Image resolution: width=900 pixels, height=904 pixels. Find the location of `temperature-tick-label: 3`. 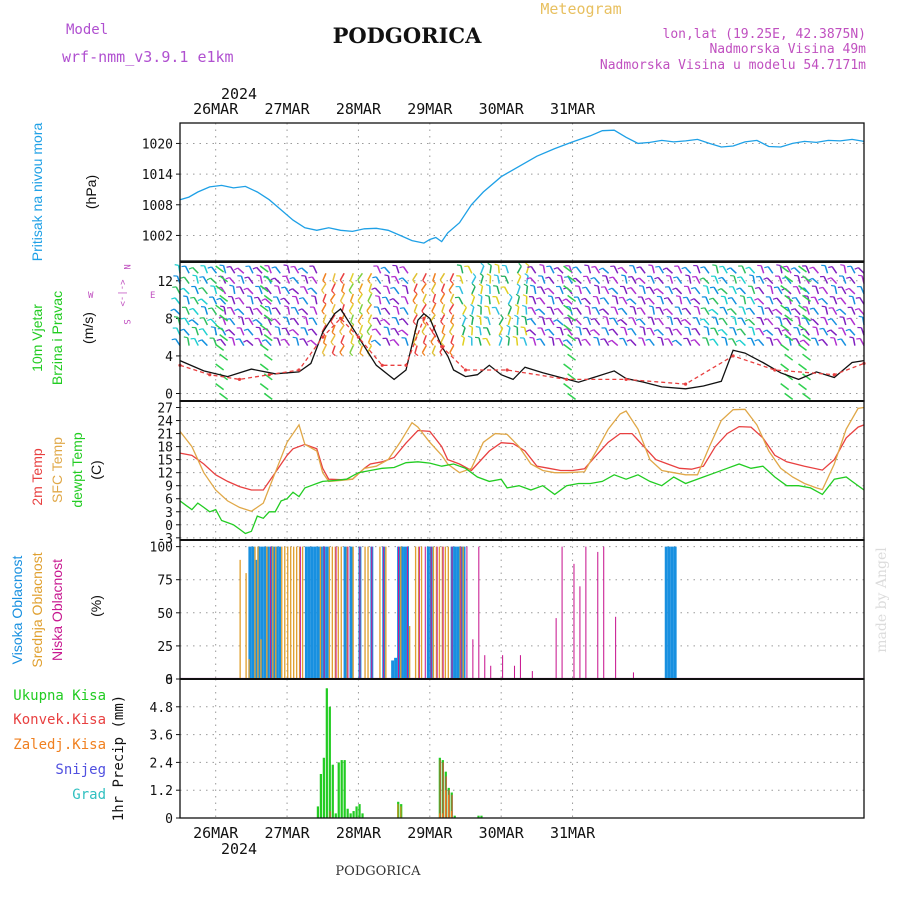

temperature-tick-label: 3 is located at coordinates (169, 513).